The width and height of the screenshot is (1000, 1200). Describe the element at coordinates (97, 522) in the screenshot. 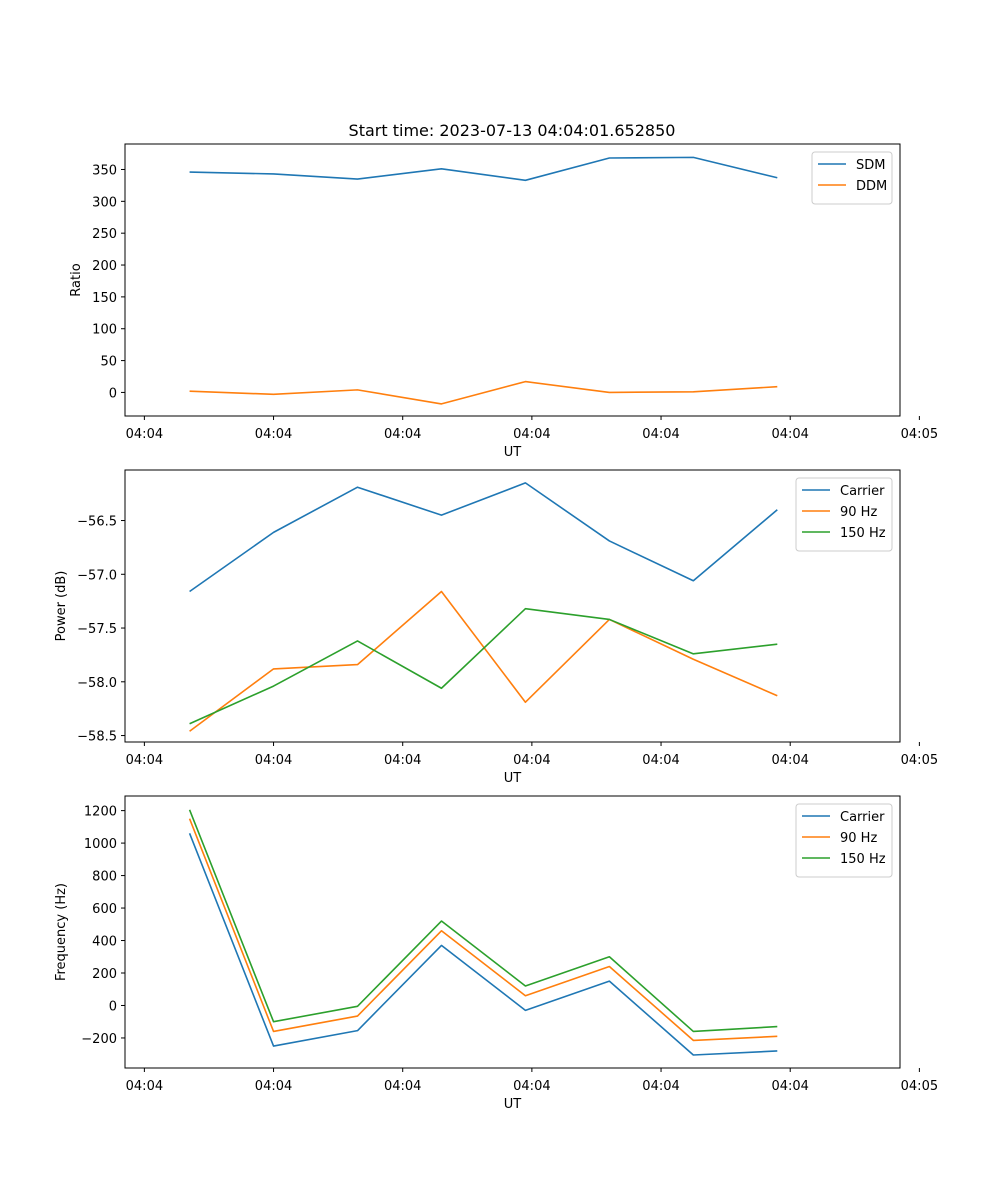

I see `y-tick-label: −56.5` at that location.